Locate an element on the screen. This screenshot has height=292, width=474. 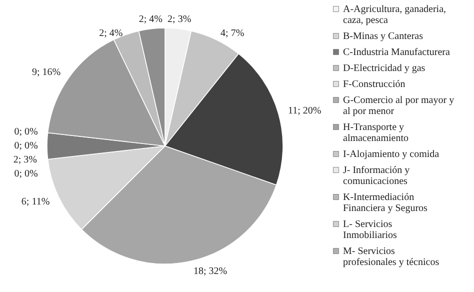
legend-label: I-Alojamiento y comida is located at coordinates (391, 154).